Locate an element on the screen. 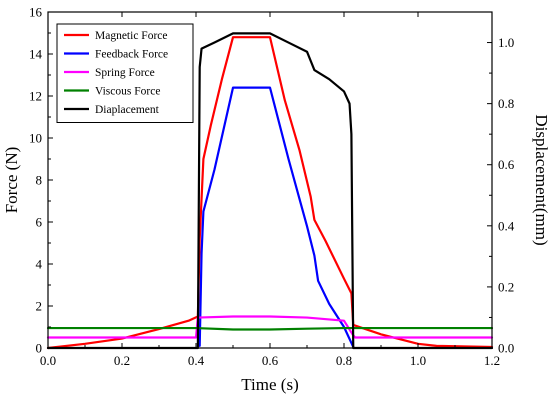 This screenshot has width=550, height=400. legend-box is located at coordinates (125, 73).